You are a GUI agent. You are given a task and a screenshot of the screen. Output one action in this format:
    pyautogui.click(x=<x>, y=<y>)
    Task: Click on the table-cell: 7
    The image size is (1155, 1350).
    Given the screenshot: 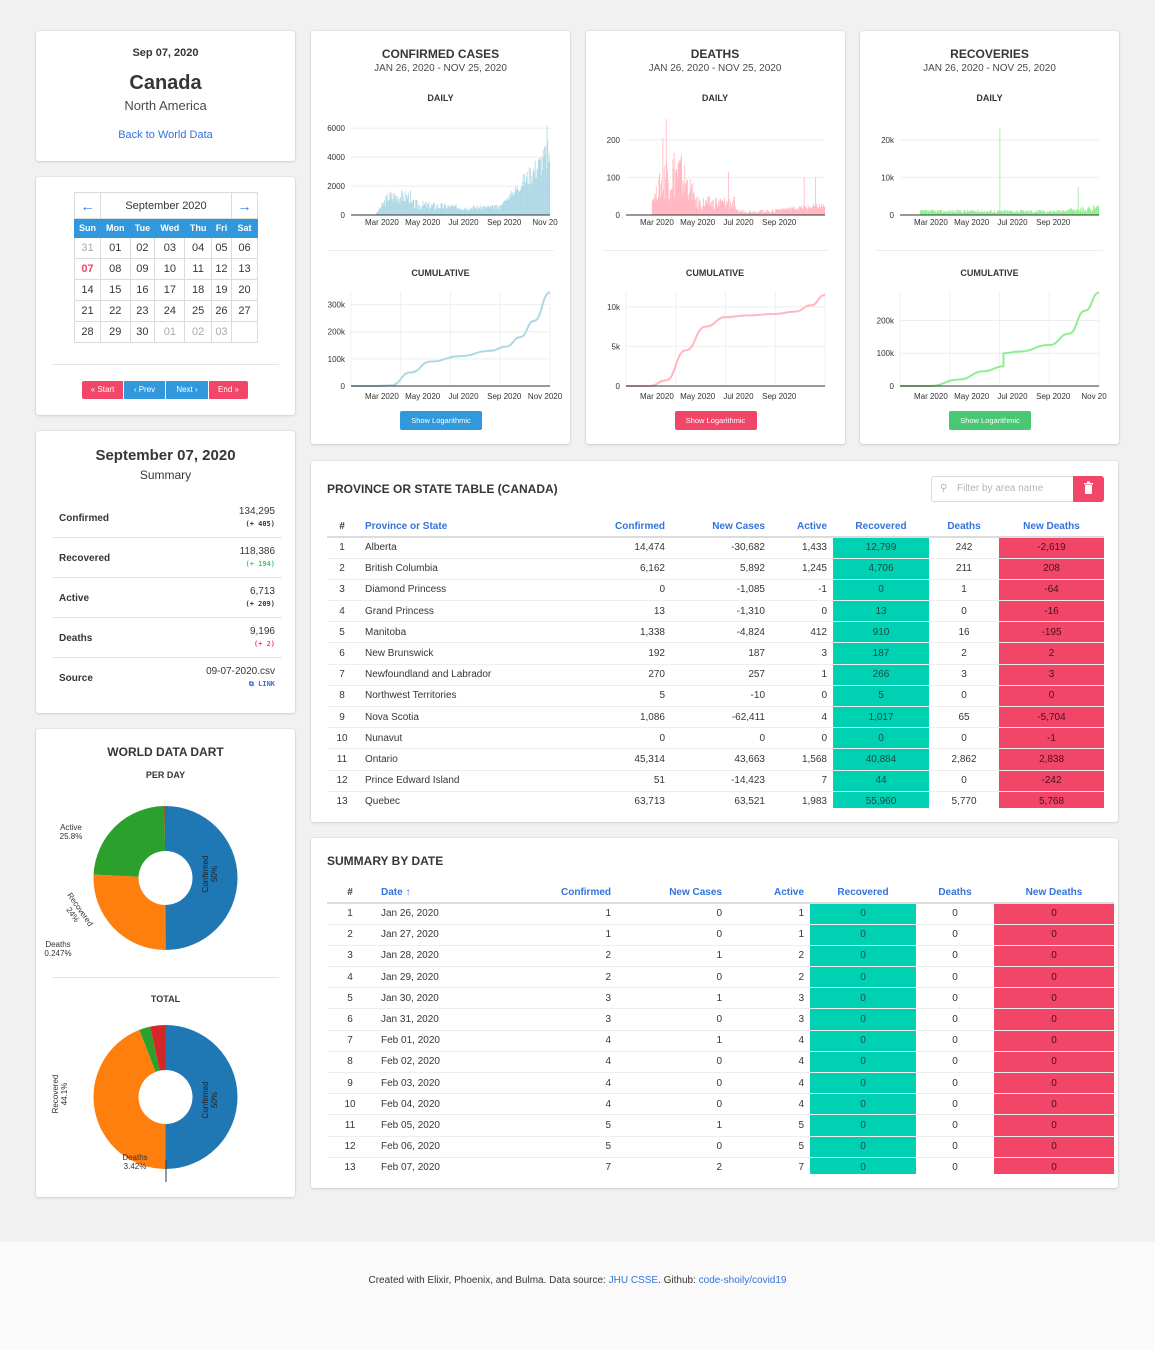 What is the action you would take?
    pyautogui.click(x=342, y=675)
    